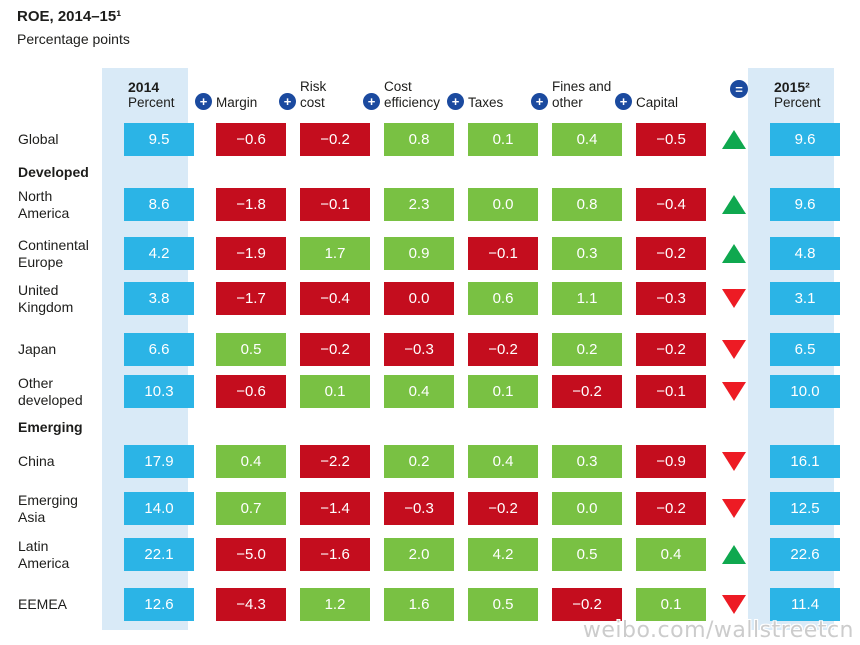 This screenshot has height=645, width=860. Describe the element at coordinates (671, 461) in the screenshot. I see `factor-cell: −0.9` at that location.